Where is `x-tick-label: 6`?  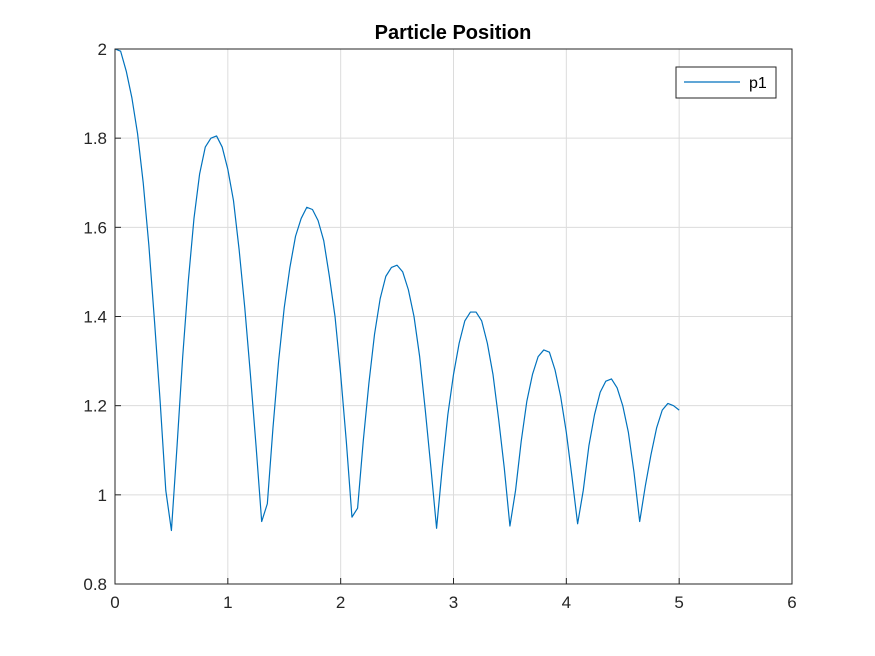 x-tick-label: 6 is located at coordinates (791, 602).